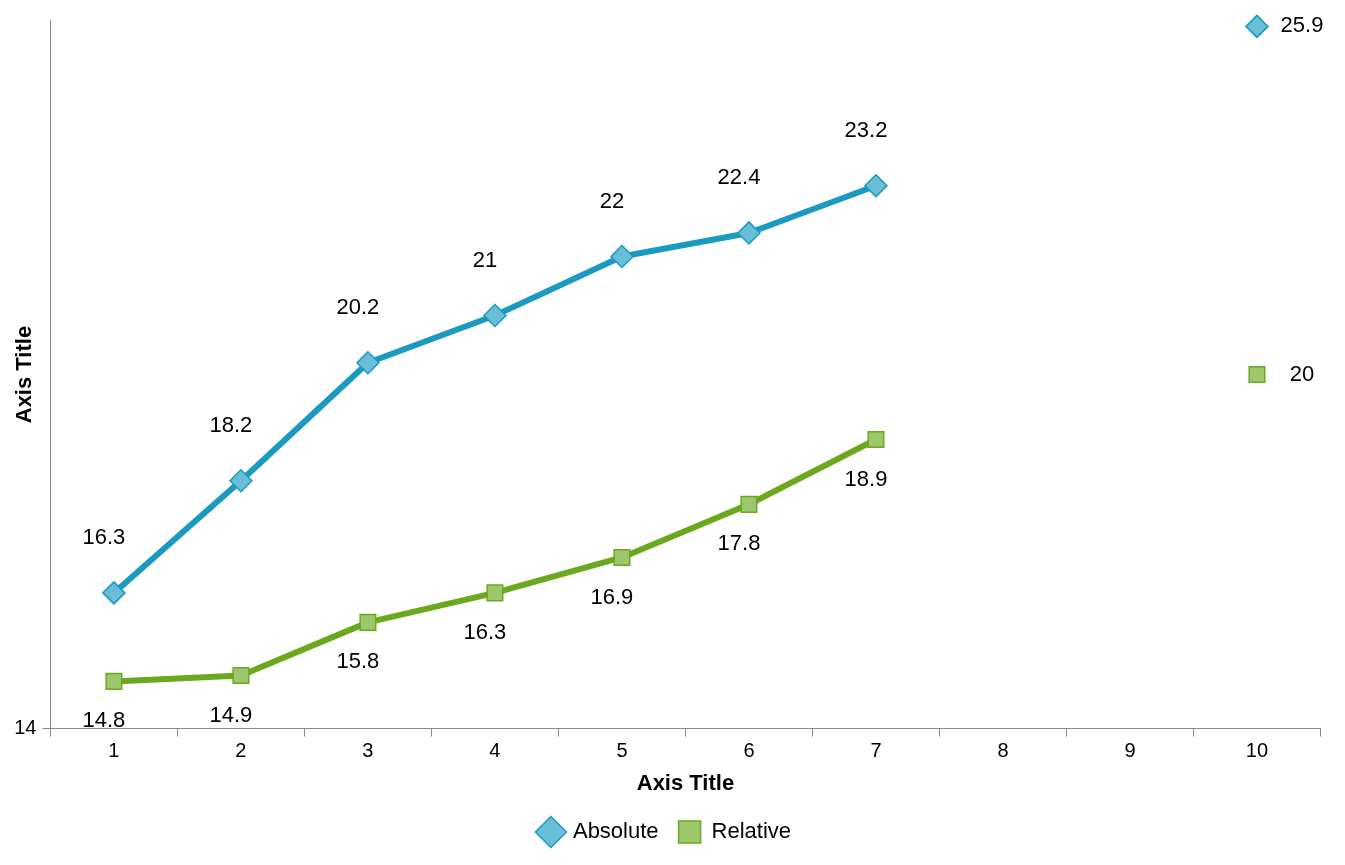  I want to click on x-tick-label: 8, so click(1003, 750).